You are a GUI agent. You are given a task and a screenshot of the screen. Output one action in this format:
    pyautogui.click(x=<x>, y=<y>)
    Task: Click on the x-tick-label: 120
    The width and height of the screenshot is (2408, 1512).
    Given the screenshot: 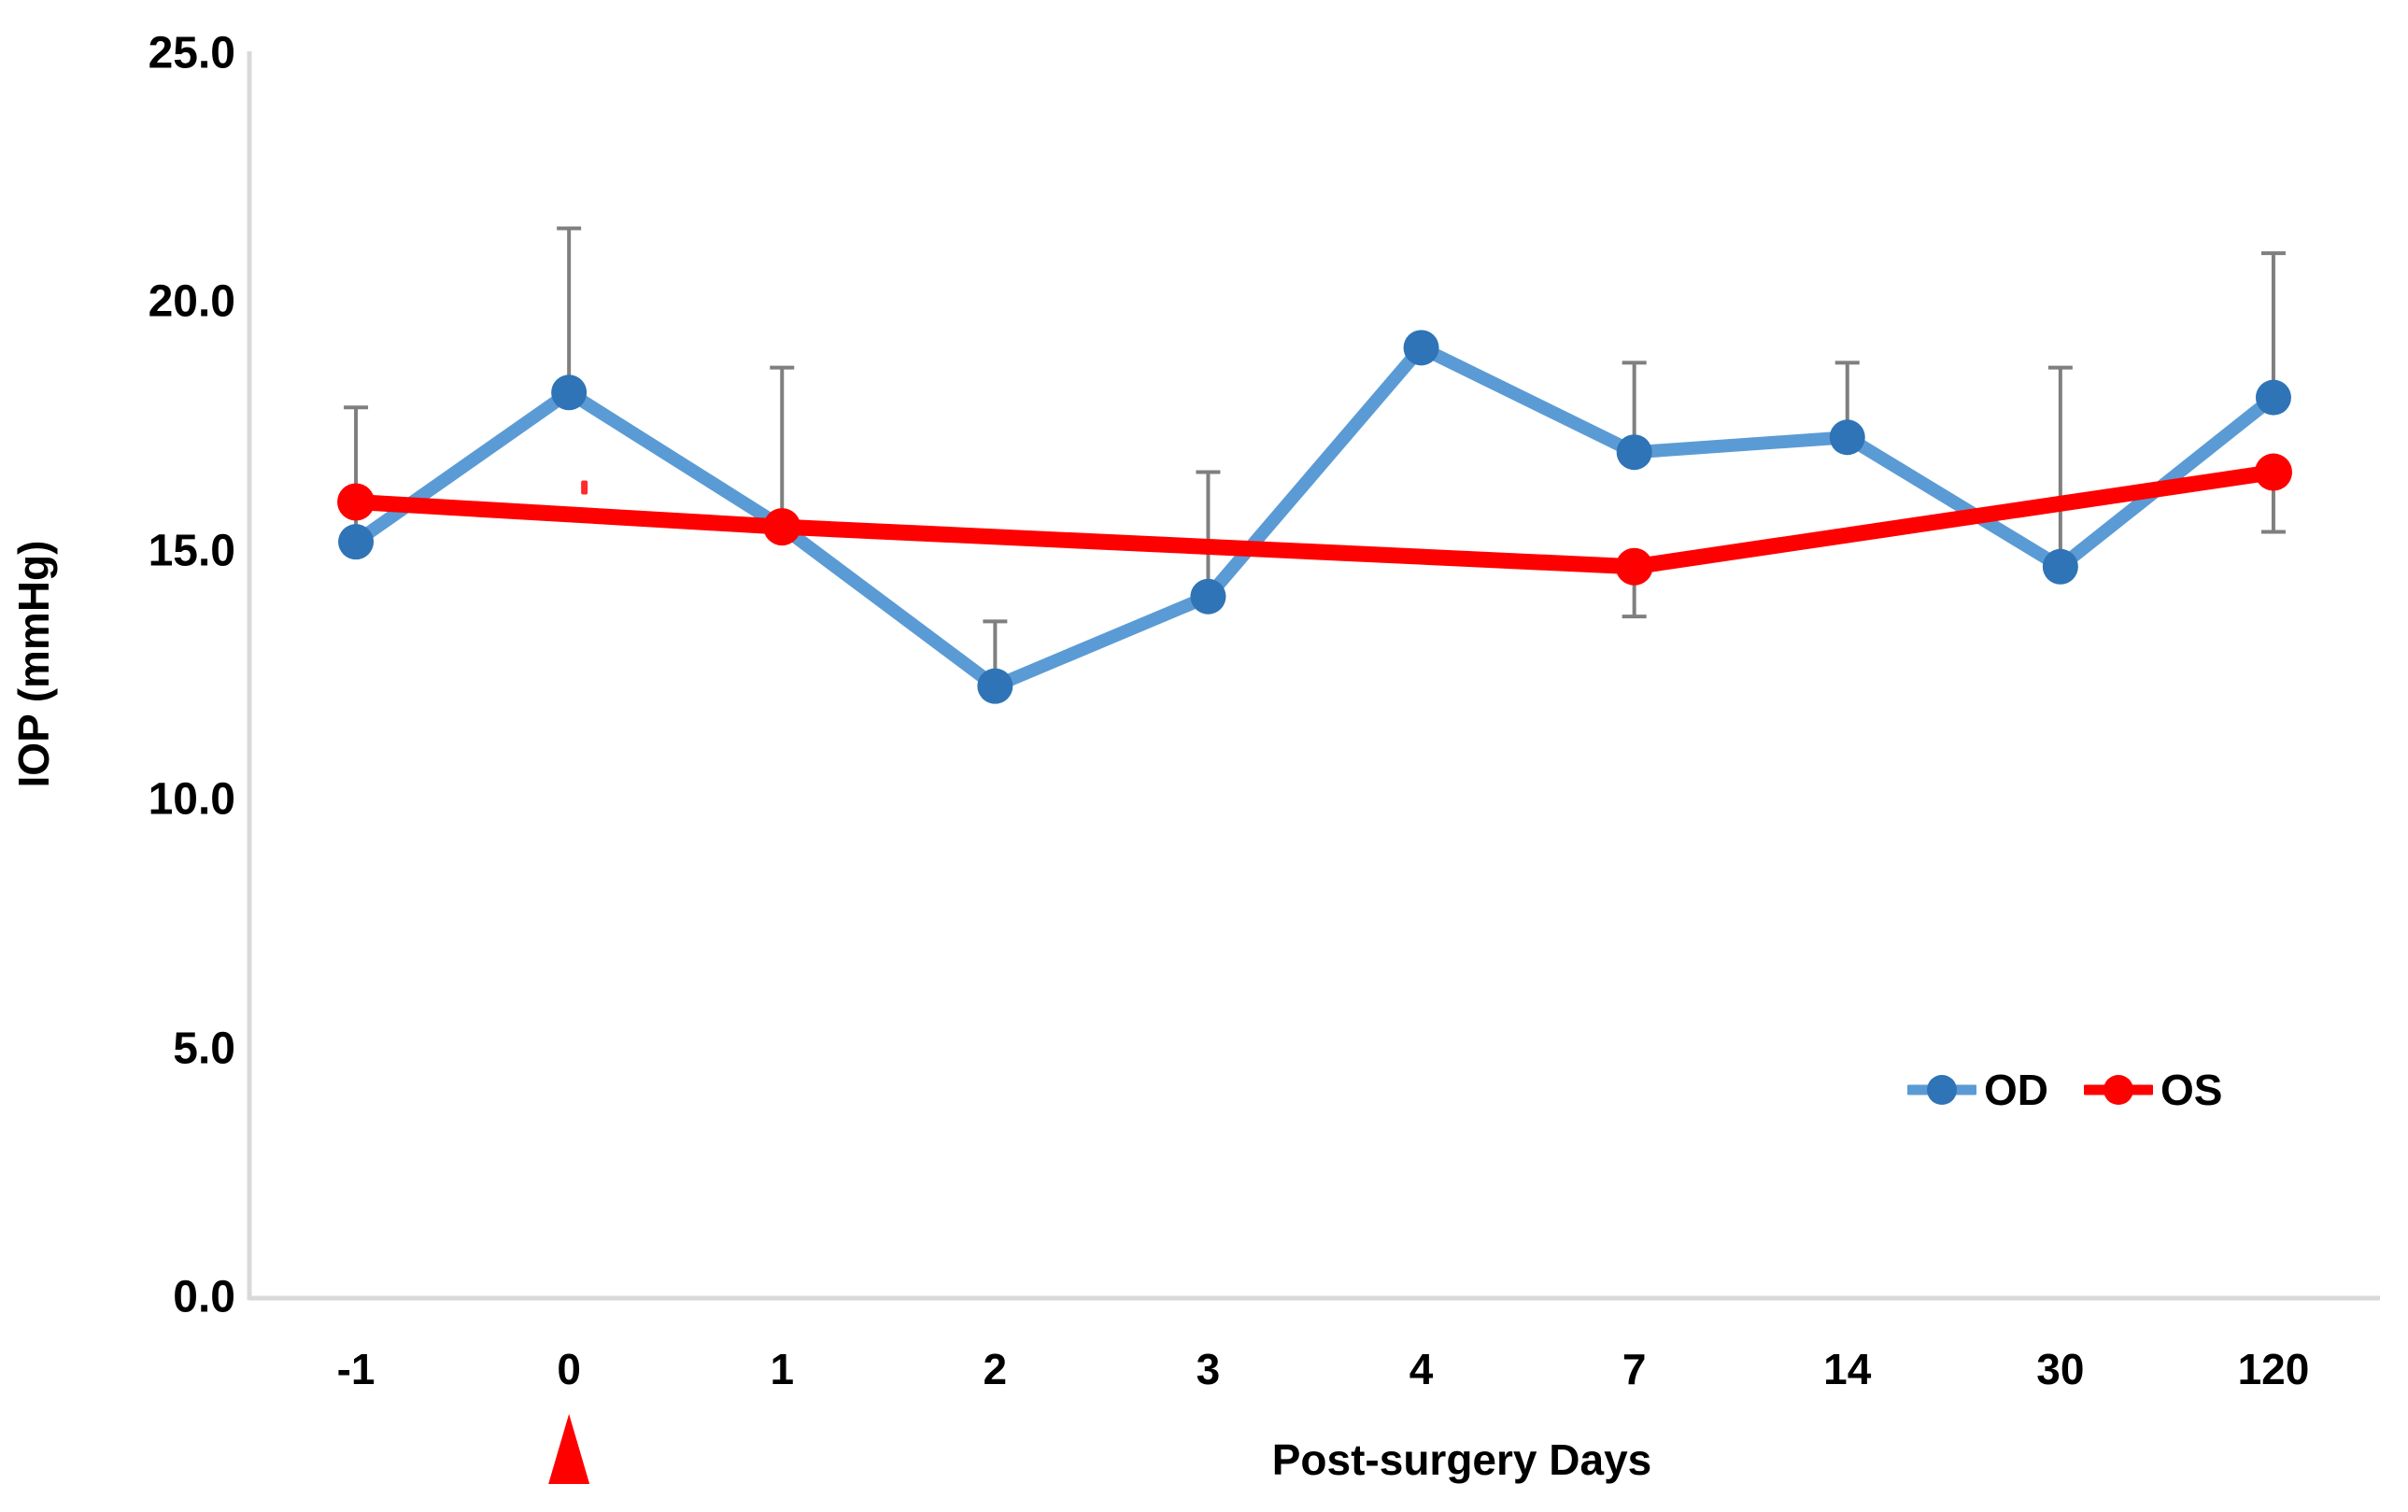 What is the action you would take?
    pyautogui.click(x=2273, y=1369)
    